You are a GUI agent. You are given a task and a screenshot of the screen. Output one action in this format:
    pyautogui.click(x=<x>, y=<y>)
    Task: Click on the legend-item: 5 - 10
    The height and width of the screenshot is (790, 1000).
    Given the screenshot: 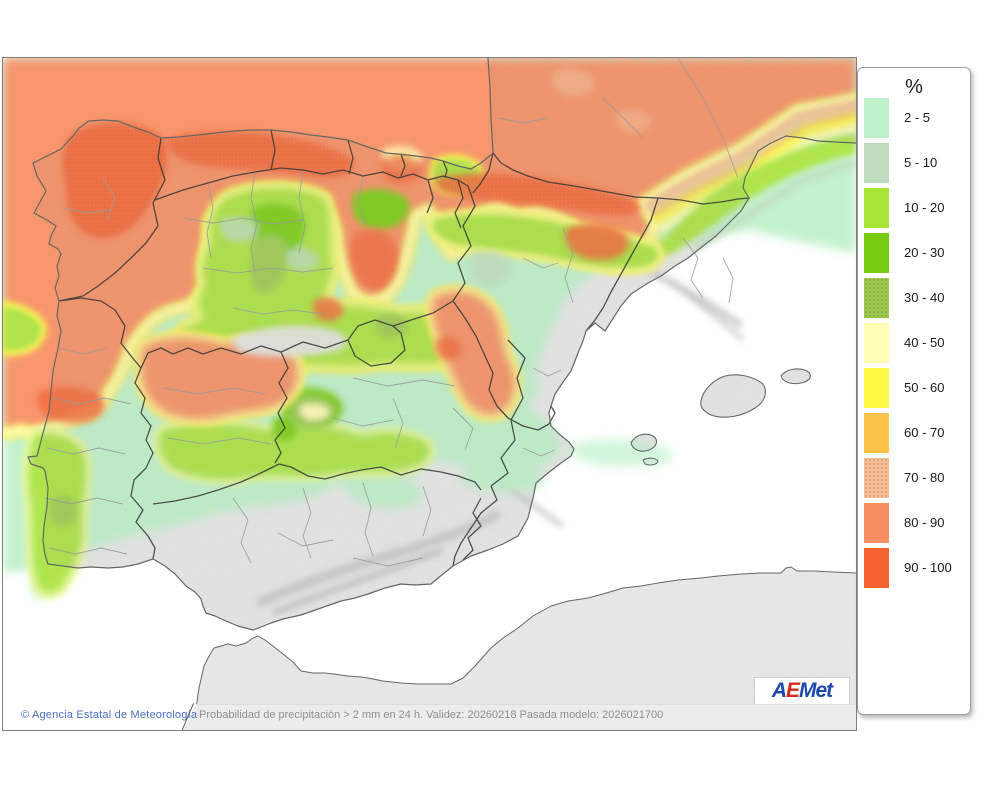 What is the action you would take?
    pyautogui.click(x=914, y=163)
    